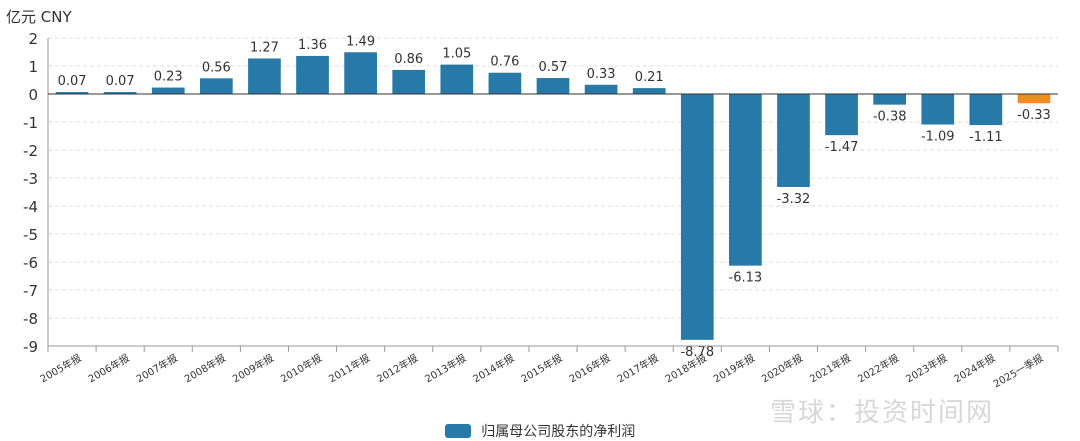 This screenshot has height=441, width=1080. What do you see at coordinates (601, 74) in the screenshot?
I see `data-label: 0.33` at bounding box center [601, 74].